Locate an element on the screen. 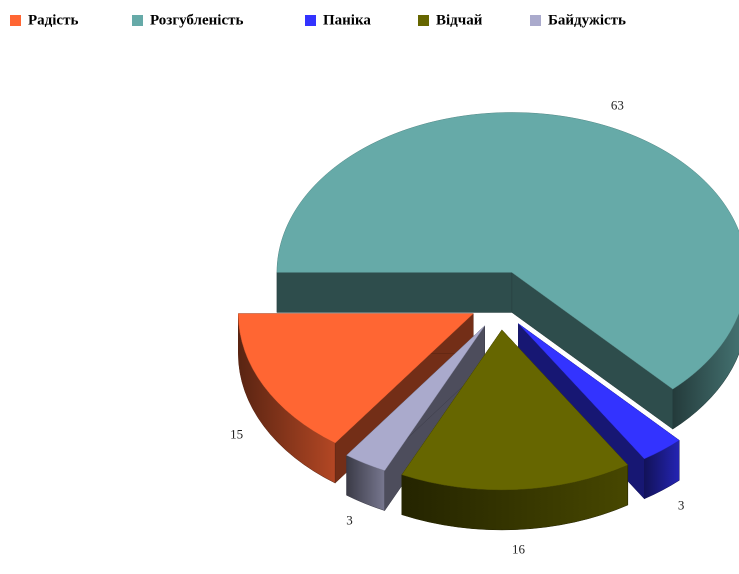 Image resolution: width=739 pixels, height=574 pixels. legend-label: Паніка is located at coordinates (347, 20).